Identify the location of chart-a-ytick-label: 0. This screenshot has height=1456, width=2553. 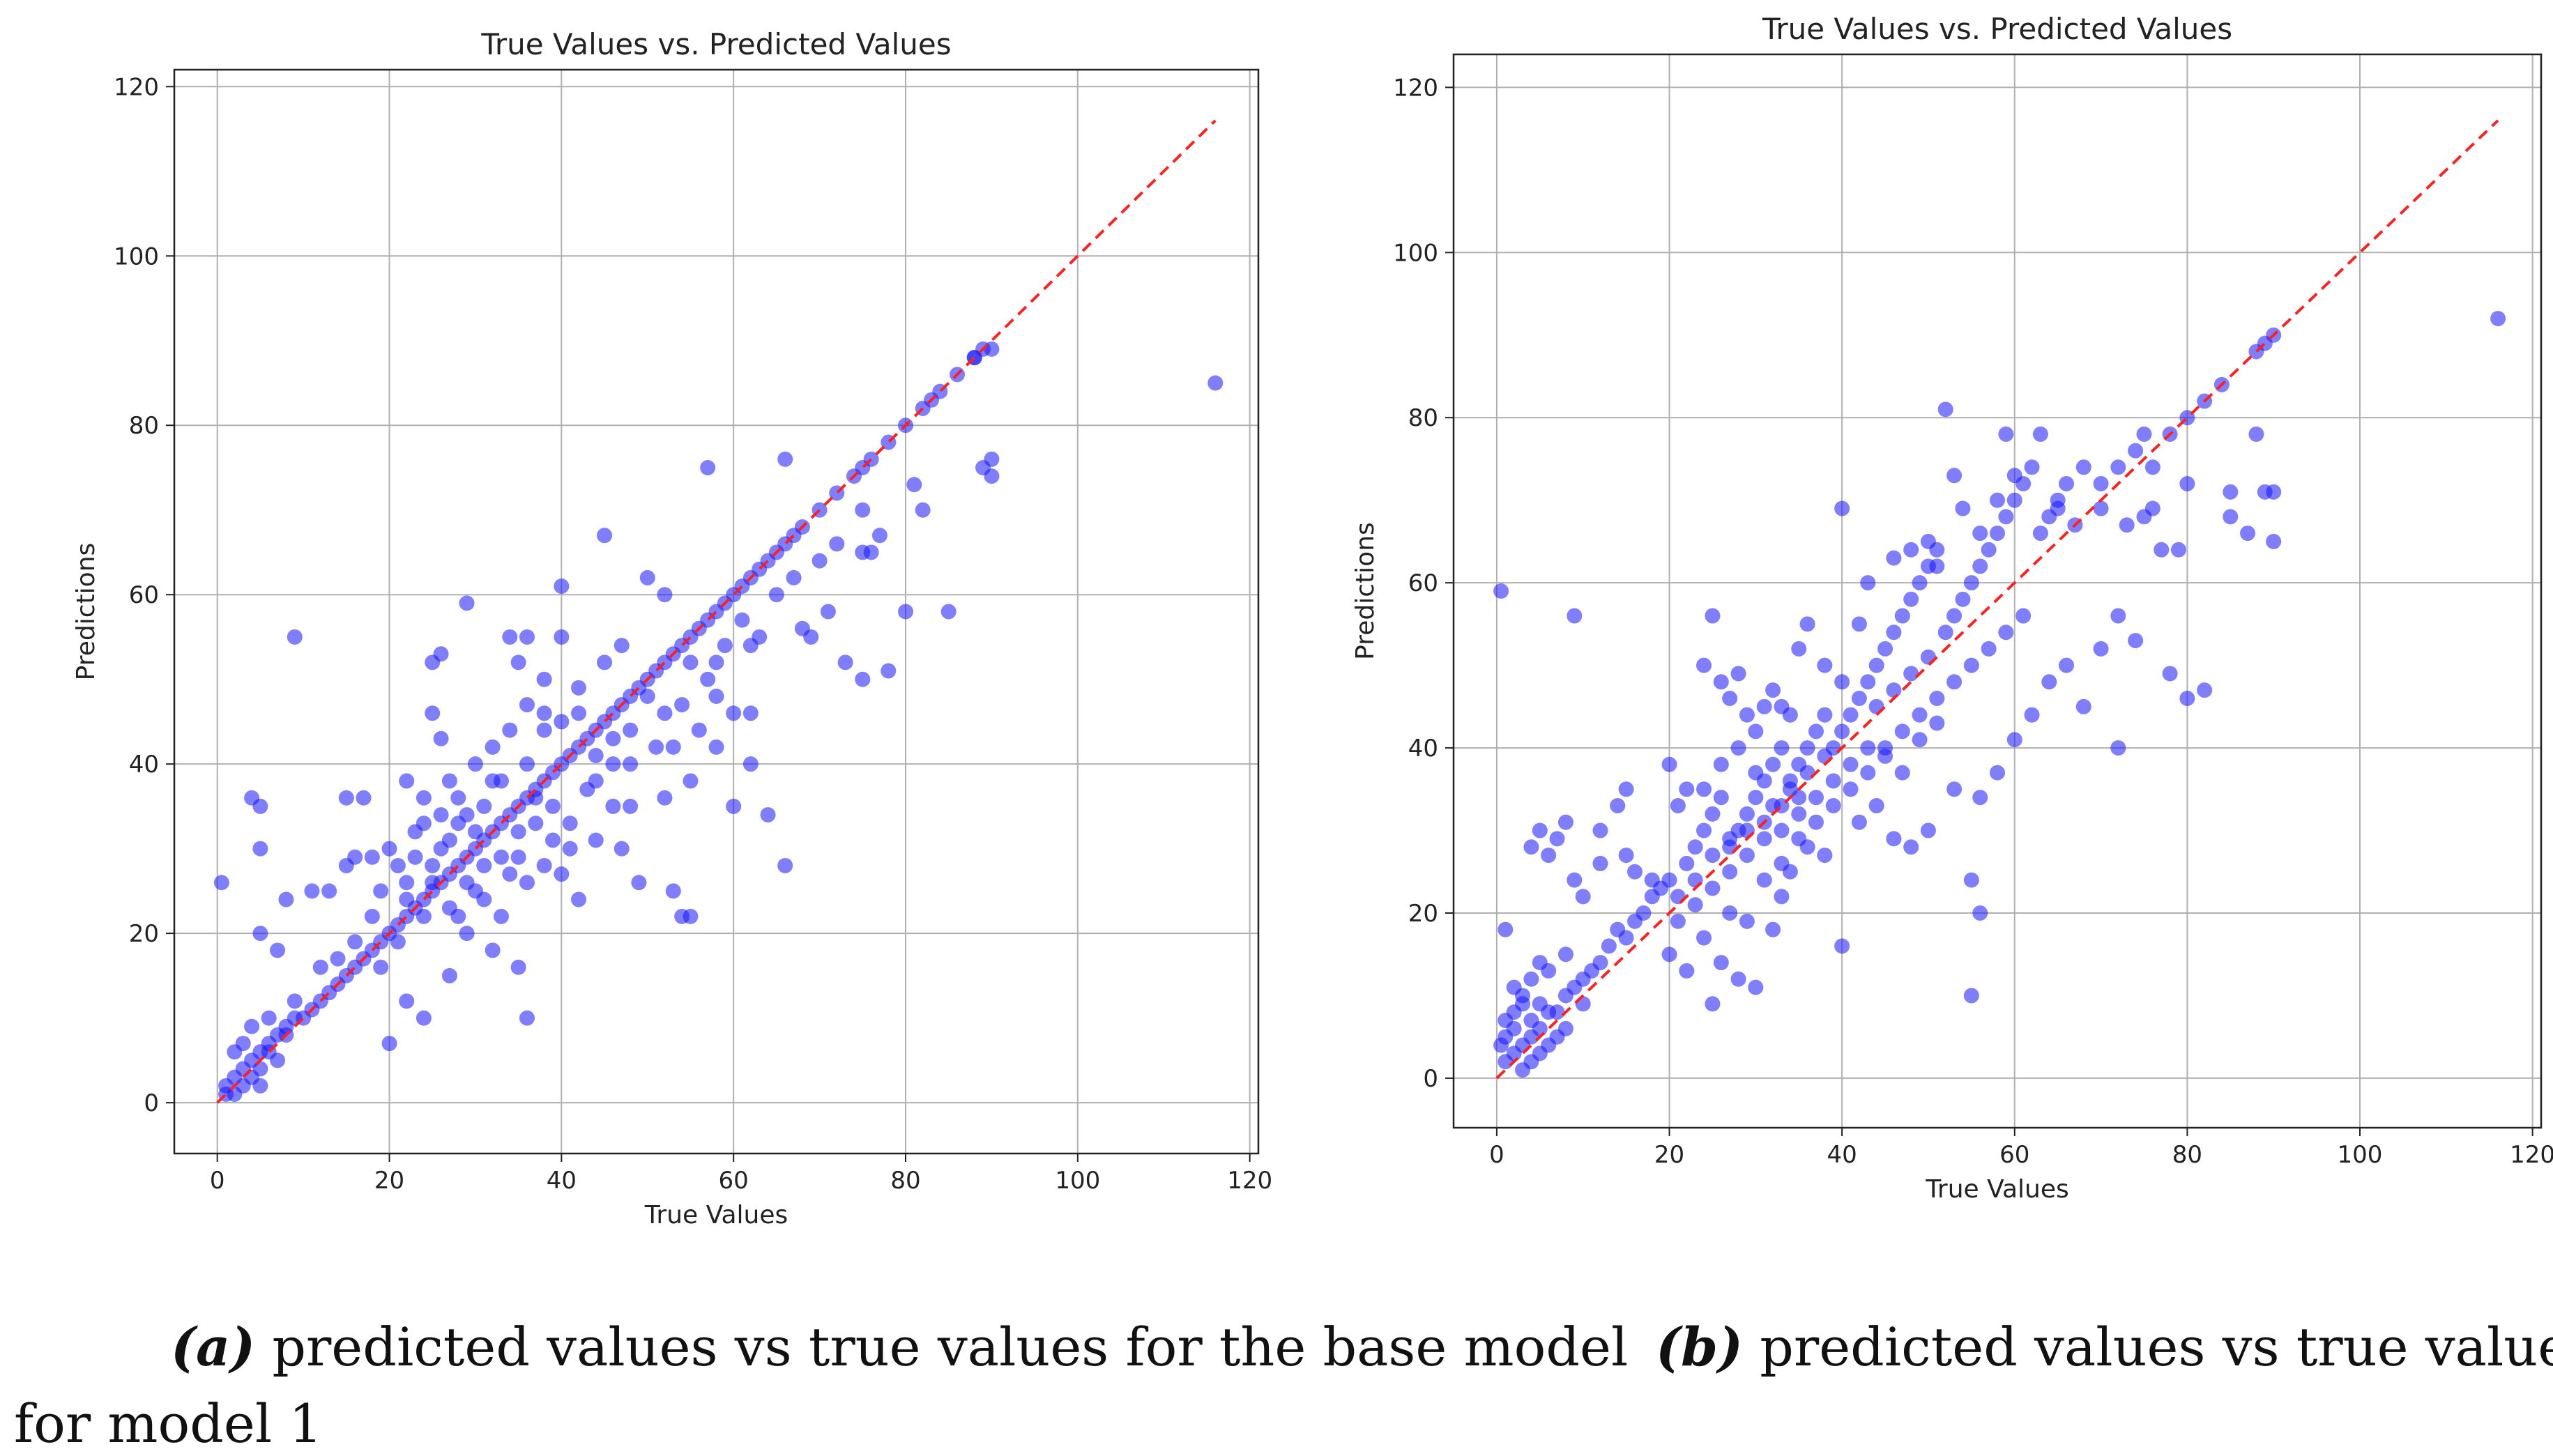
(151, 1103).